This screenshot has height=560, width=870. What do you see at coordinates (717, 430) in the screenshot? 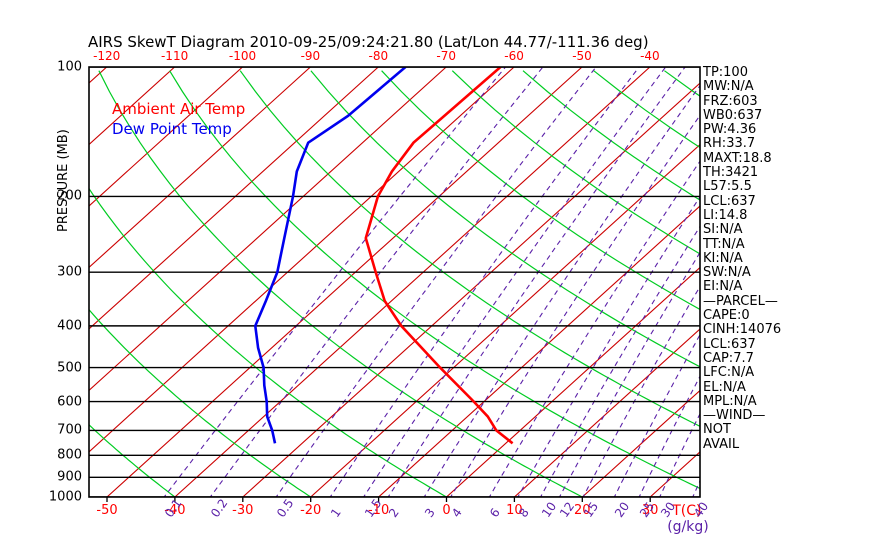
I see `stat-item: NOT` at bounding box center [717, 430].